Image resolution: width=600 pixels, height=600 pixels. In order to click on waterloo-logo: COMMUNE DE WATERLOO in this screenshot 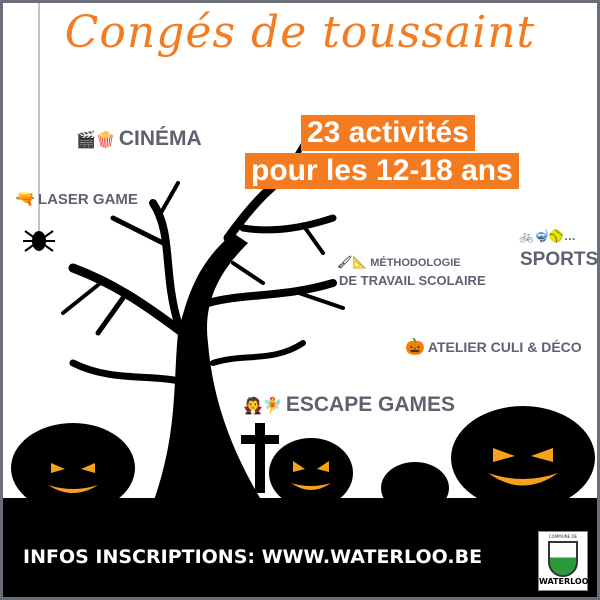, I will do `click(563, 561)`.